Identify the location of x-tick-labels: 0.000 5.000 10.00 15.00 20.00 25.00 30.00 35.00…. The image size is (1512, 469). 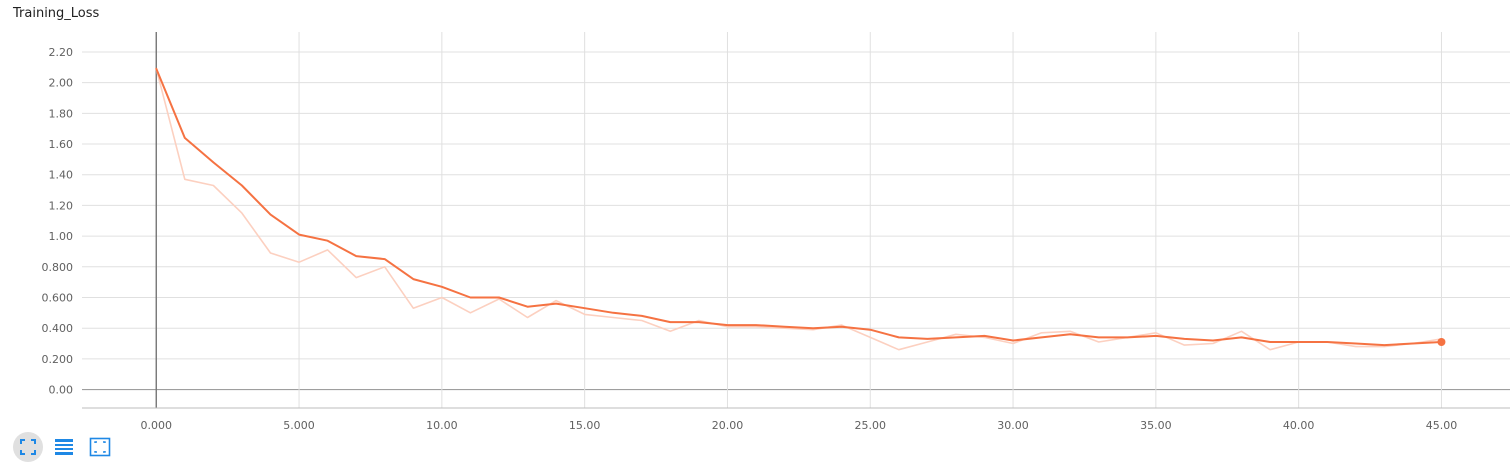
(799, 424).